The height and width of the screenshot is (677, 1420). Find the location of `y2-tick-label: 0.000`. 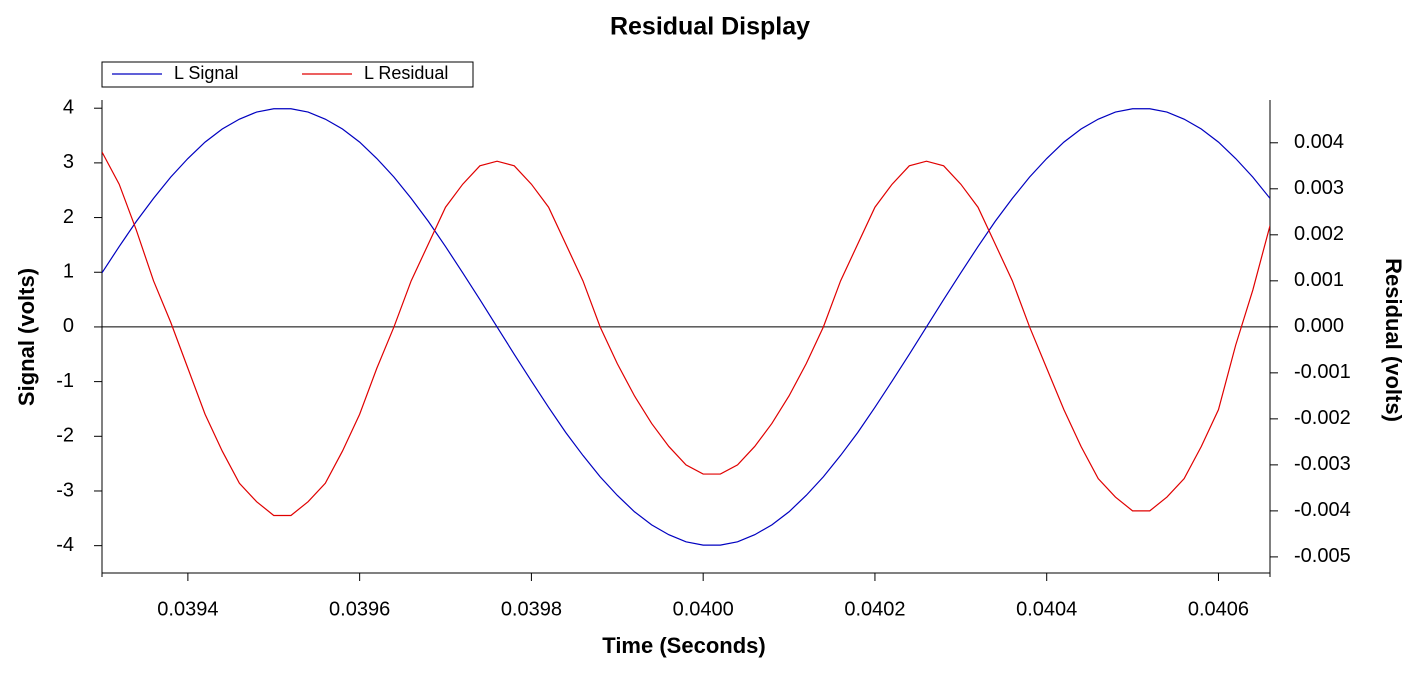

y2-tick-label: 0.000 is located at coordinates (1319, 326).